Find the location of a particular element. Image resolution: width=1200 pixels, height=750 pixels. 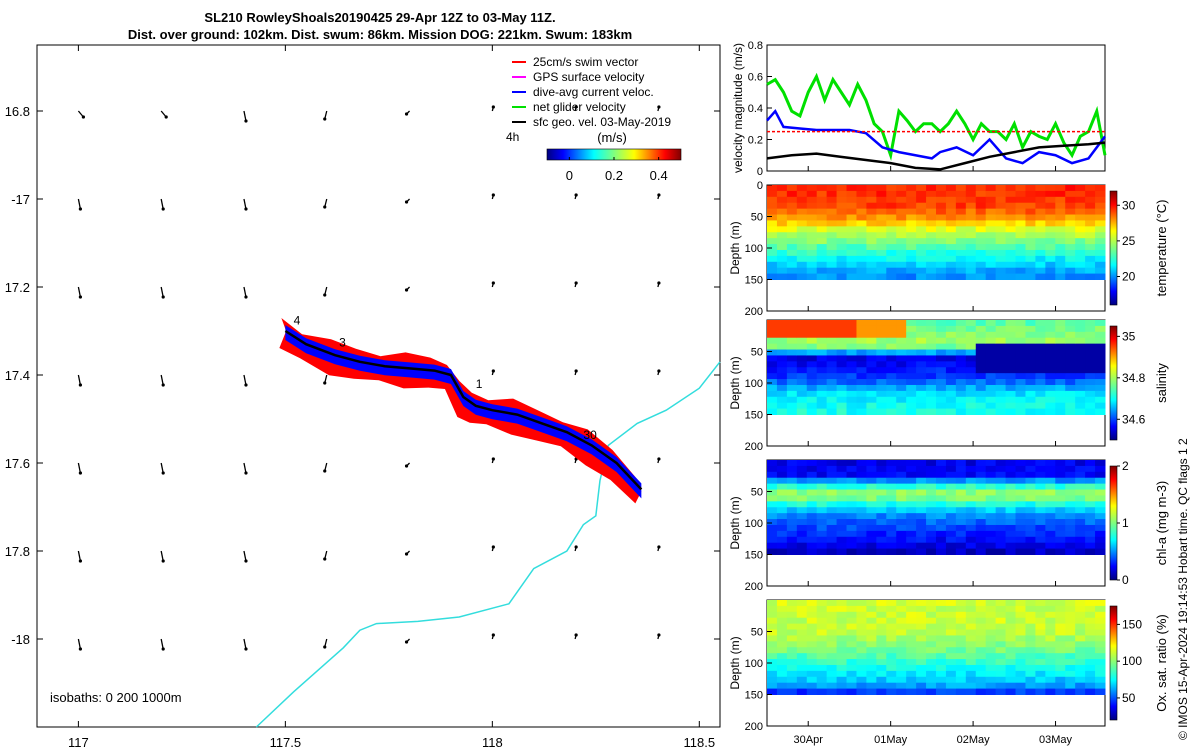

sfc-geo-arrow-head is located at coordinates (576, 371).